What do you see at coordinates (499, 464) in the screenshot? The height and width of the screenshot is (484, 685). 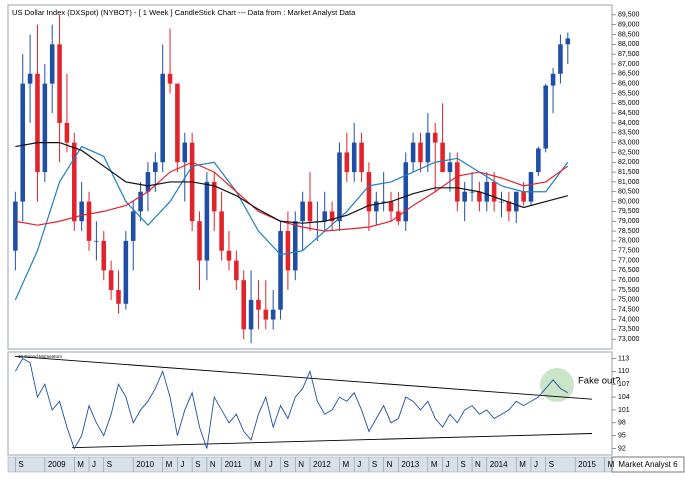 I see `x-tick-label: 2014` at bounding box center [499, 464].